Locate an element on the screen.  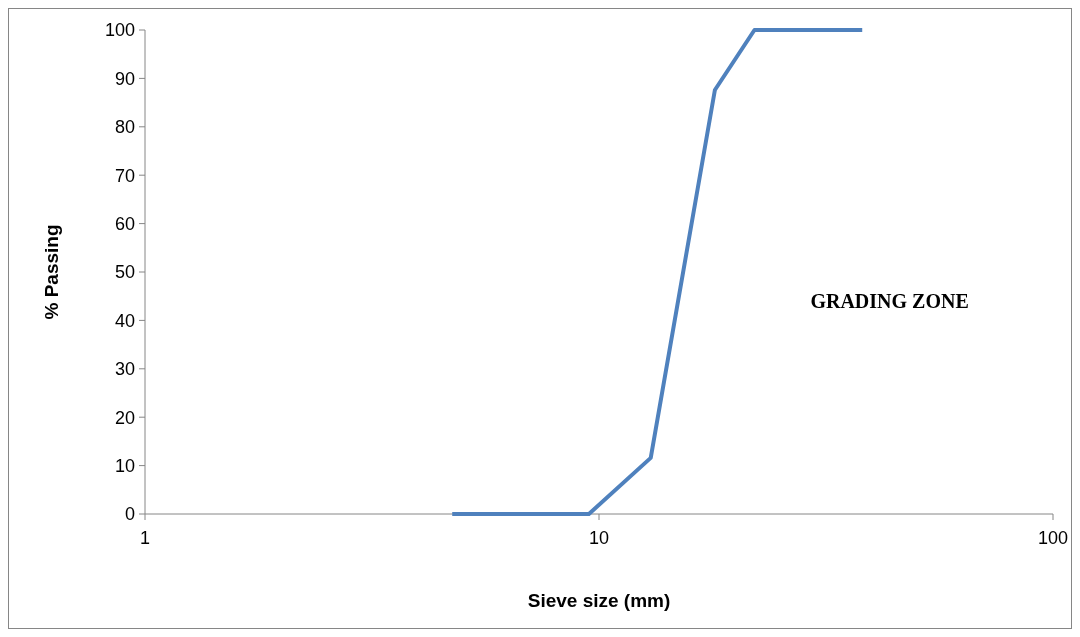
y-tick-label: 80 is located at coordinates (124, 127).